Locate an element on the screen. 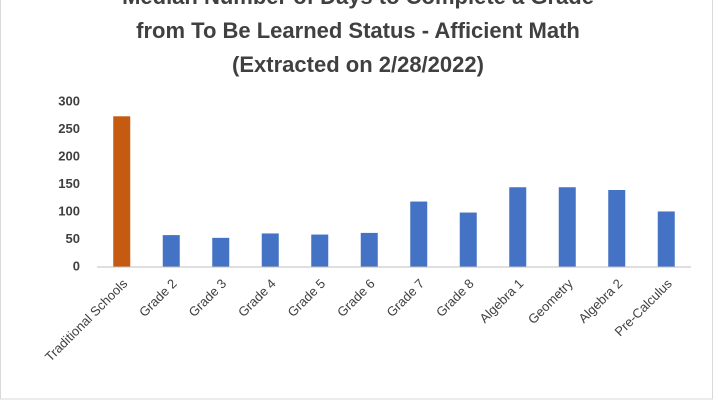  y-tick-label: 150 is located at coordinates (69, 183).